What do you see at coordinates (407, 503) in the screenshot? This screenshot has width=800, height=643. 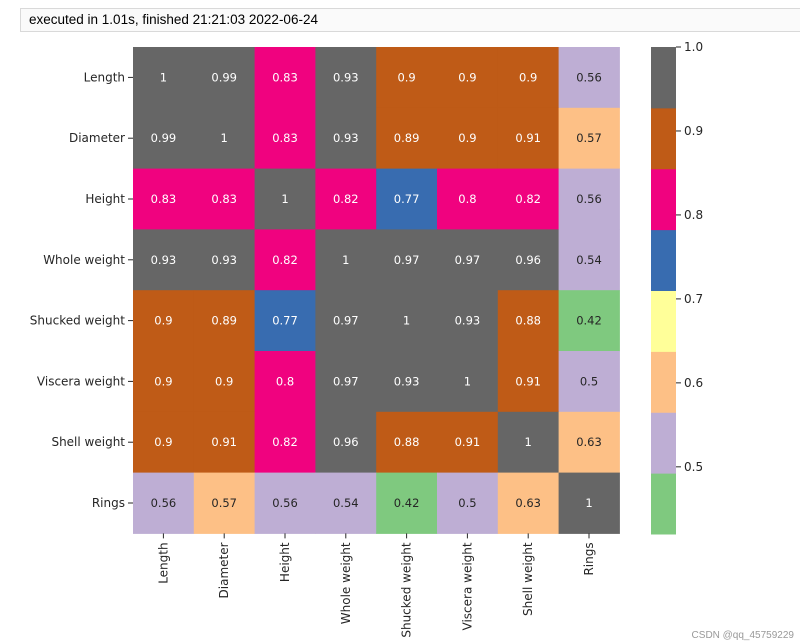 I see `cell-value-label: 0.42` at bounding box center [407, 503].